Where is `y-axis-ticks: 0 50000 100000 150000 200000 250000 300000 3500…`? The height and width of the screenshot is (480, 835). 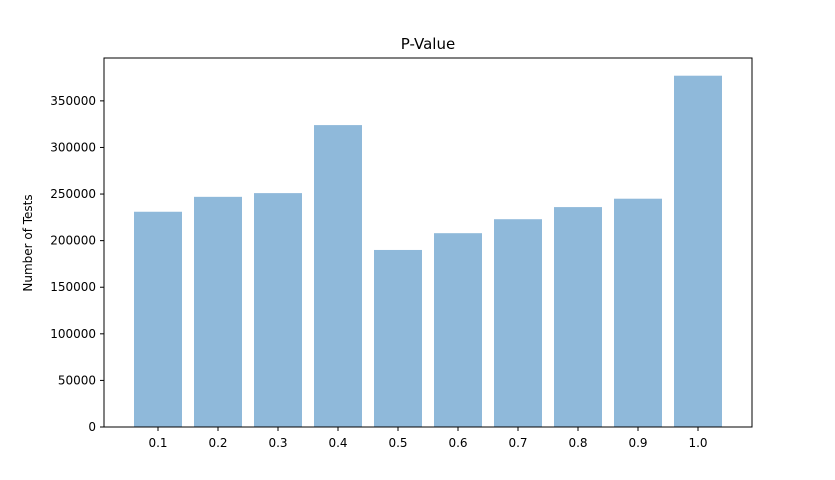
y-axis-ticks: 0 50000 100000 150000 200000 250000 300000 3500… is located at coordinates (77, 264).